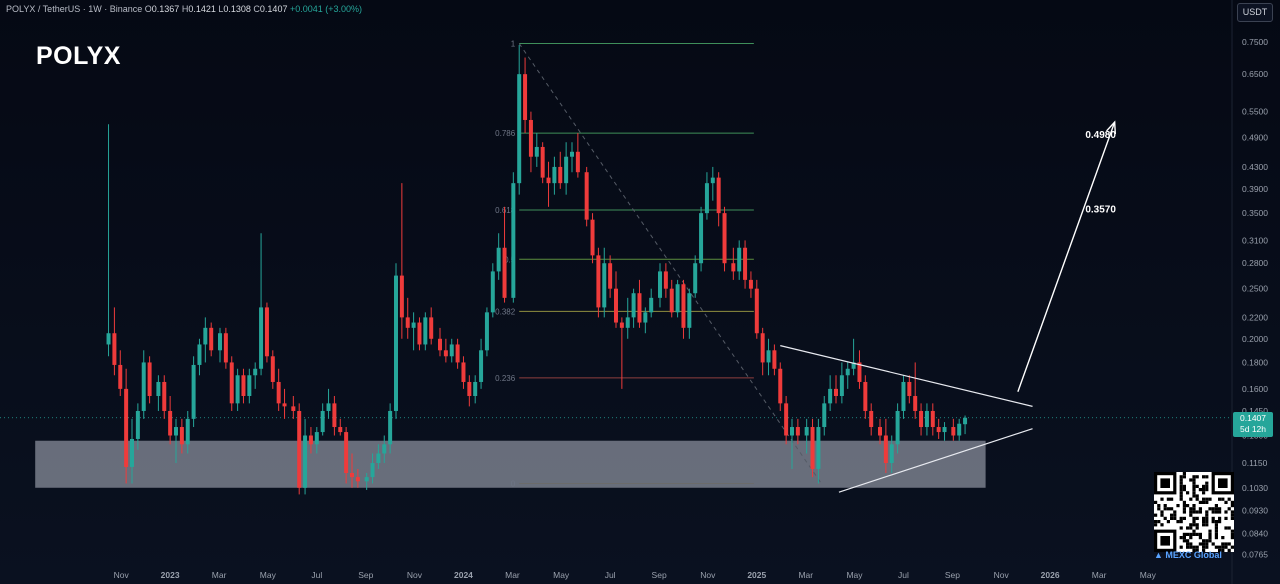 This screenshot has width=1280, height=584. I want to click on price-axis-tick: 0.0765, so click(1255, 555).